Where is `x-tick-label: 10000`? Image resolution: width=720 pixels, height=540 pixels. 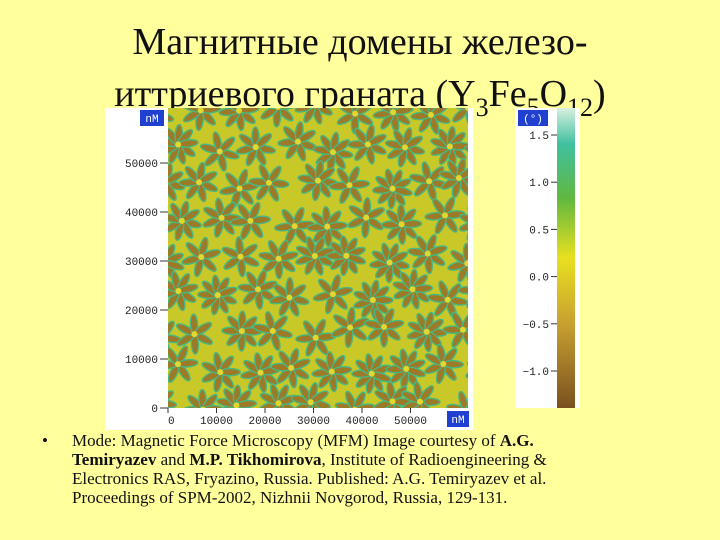 x-tick-label: 10000 is located at coordinates (216, 422).